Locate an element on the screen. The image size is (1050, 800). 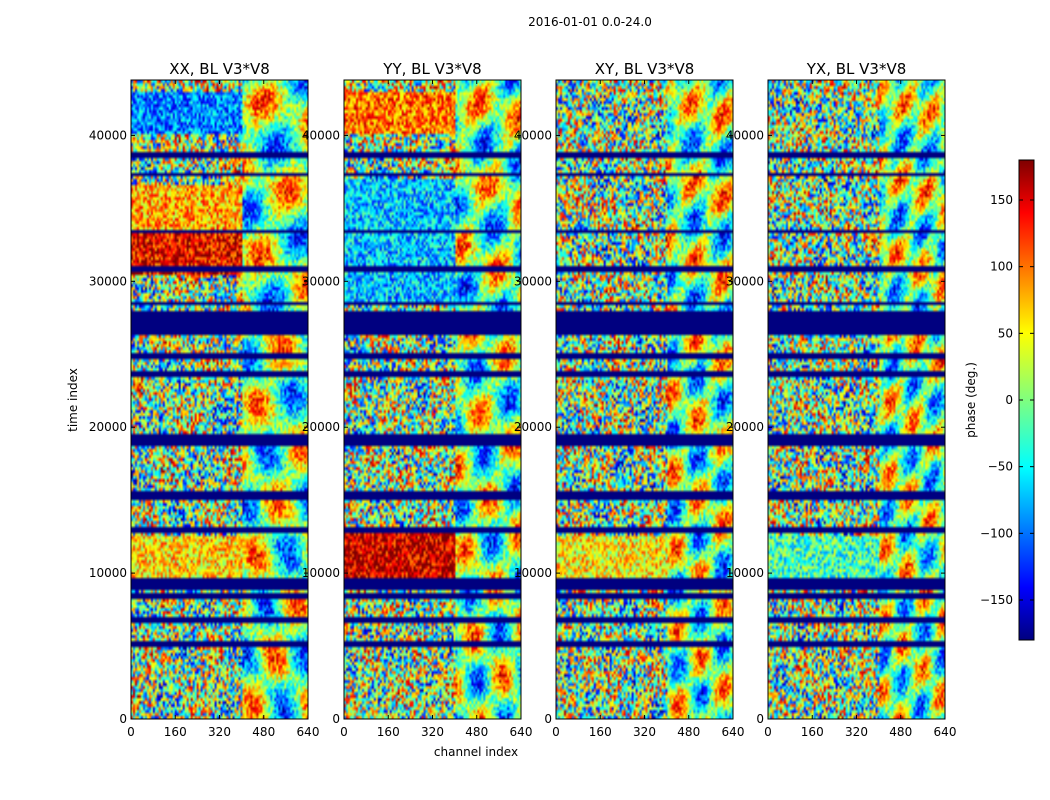
panel-0-title: XX, BL V3*V8 is located at coordinates (219, 69).